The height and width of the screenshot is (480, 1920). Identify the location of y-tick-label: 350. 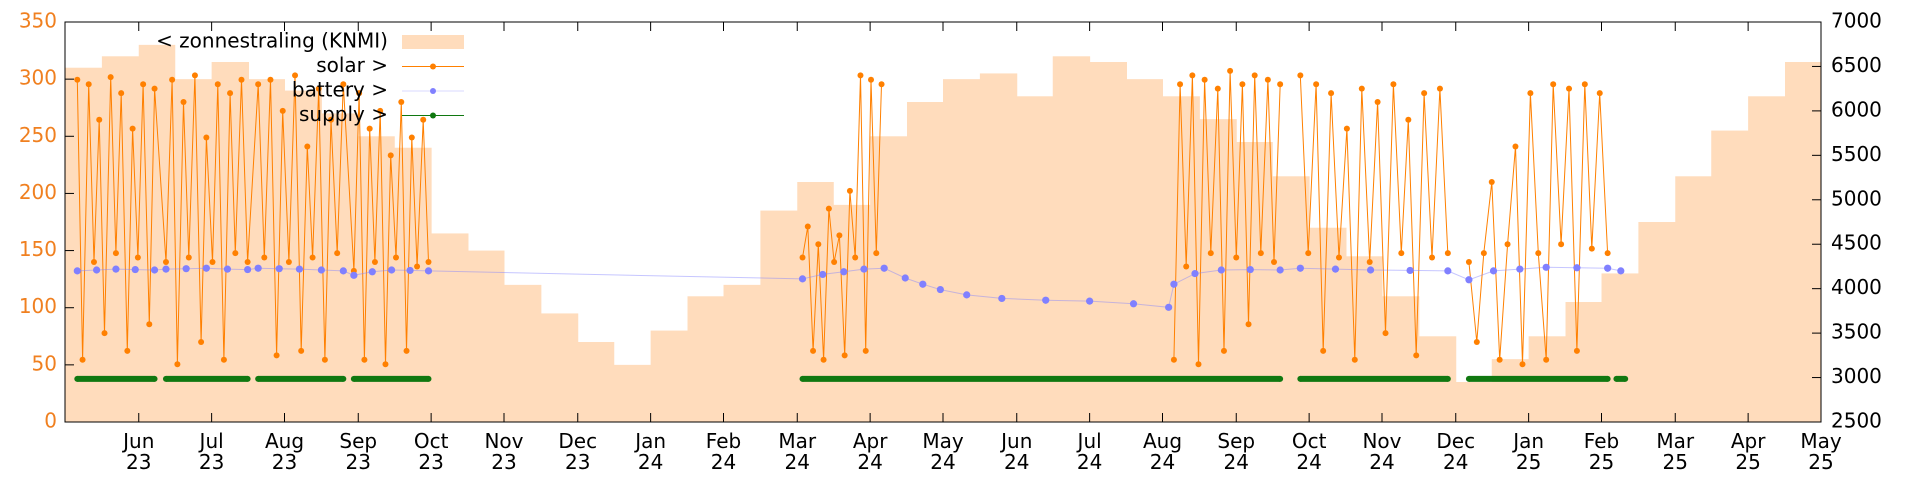
(38, 21).